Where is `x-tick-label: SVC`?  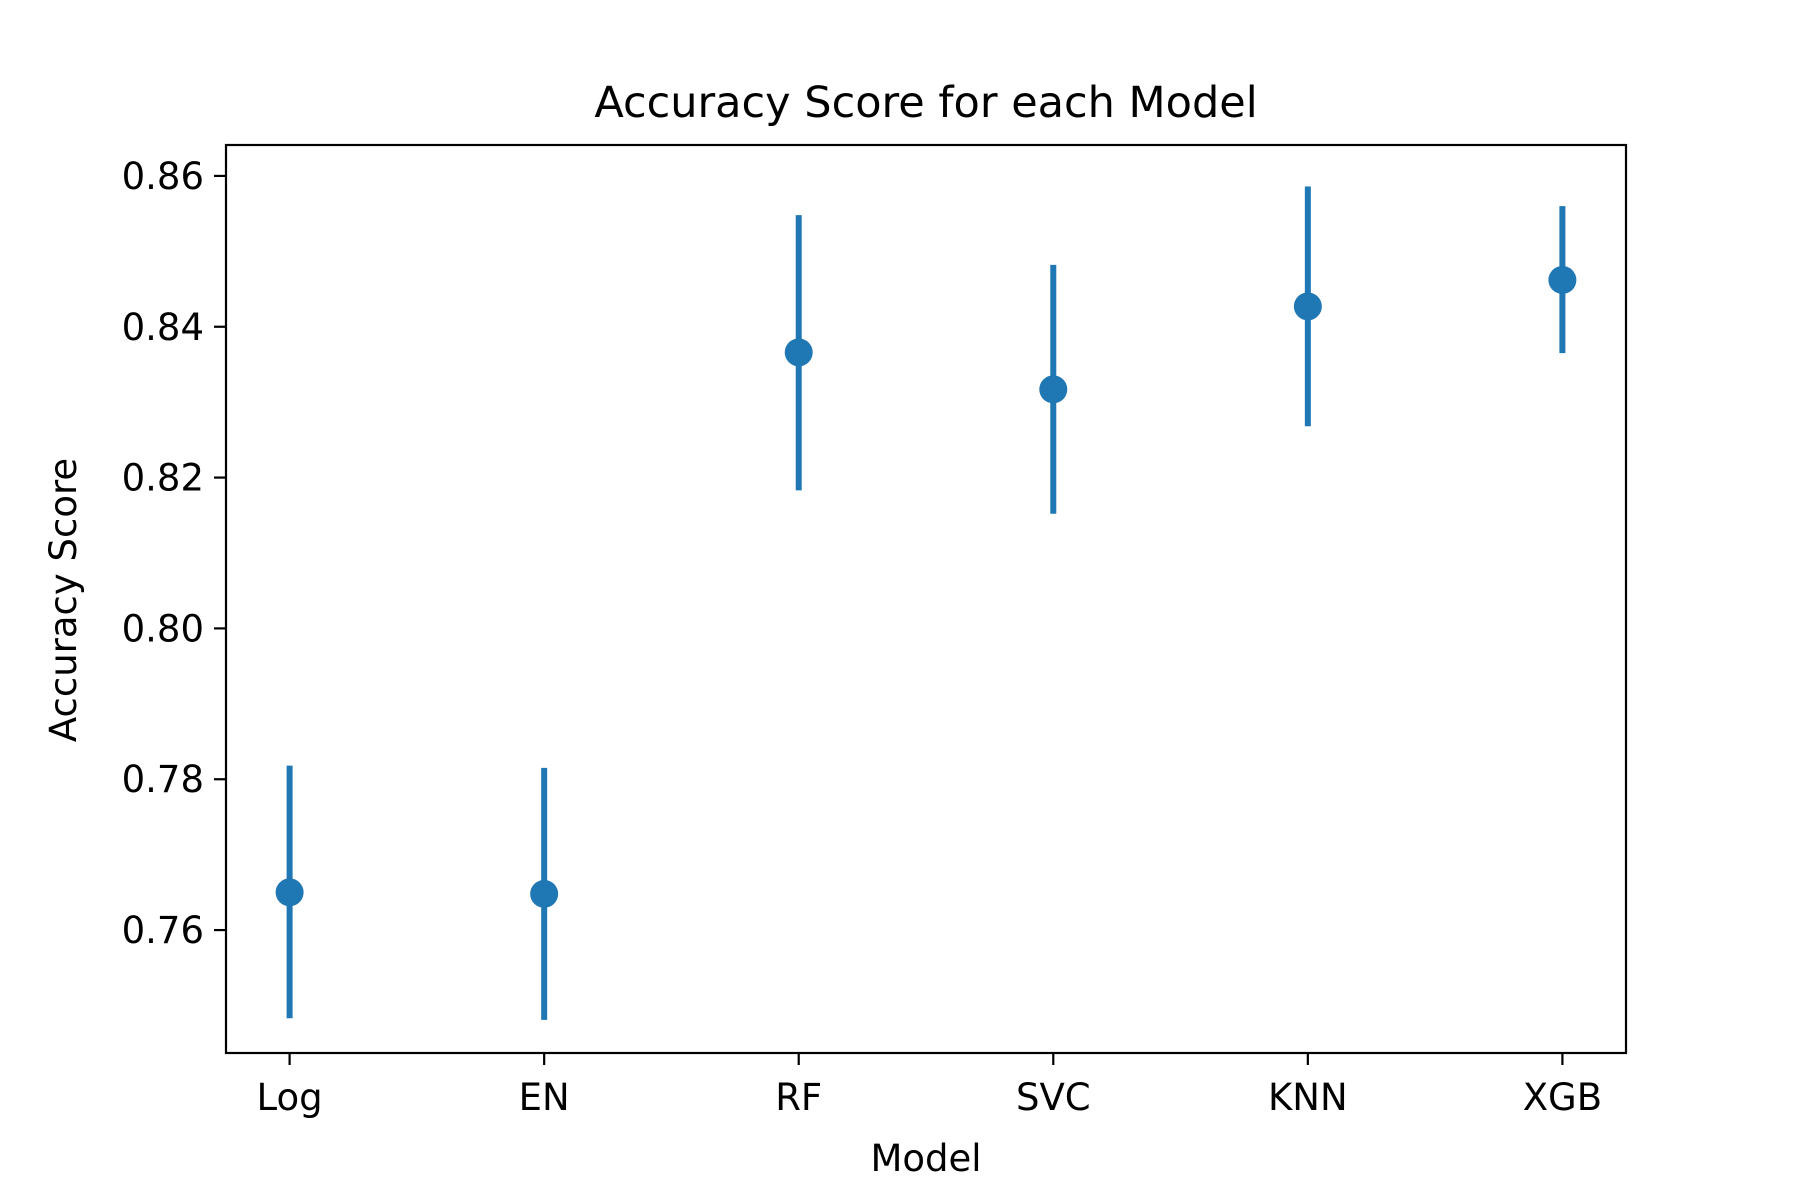
x-tick-label: SVC is located at coordinates (1053, 1097).